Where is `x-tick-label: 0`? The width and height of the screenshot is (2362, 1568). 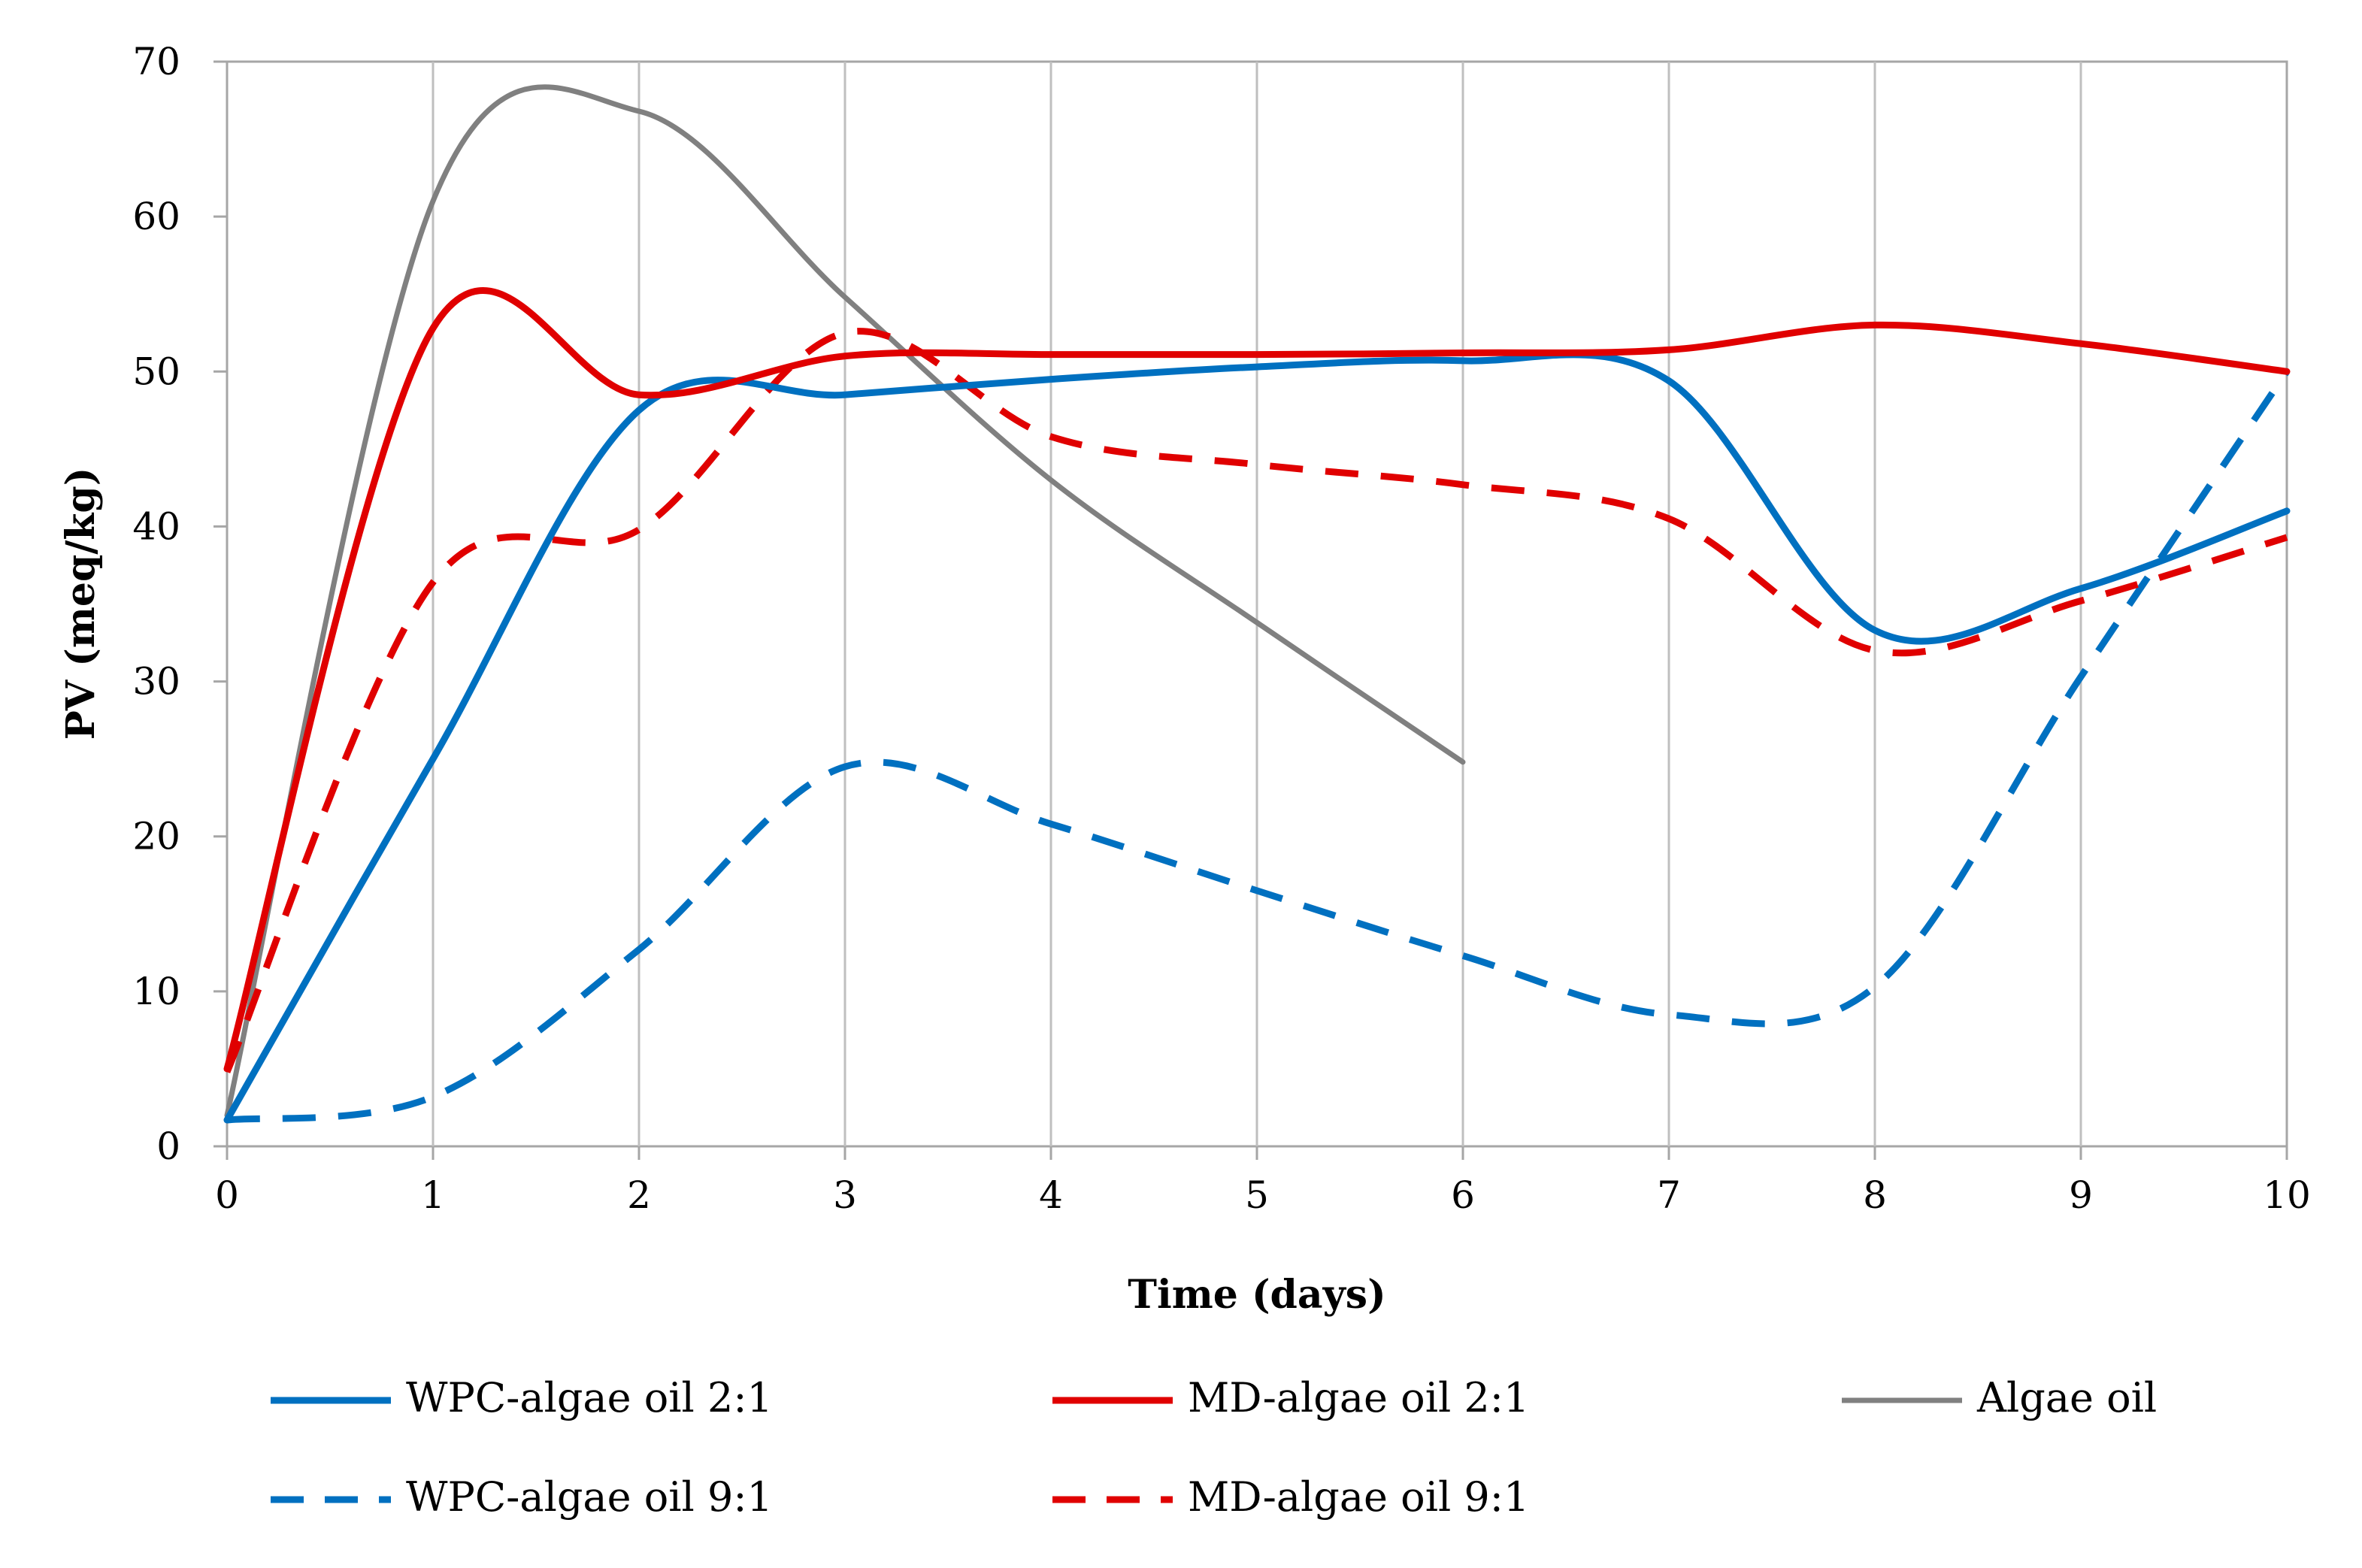
x-tick-label: 0 is located at coordinates (227, 1195).